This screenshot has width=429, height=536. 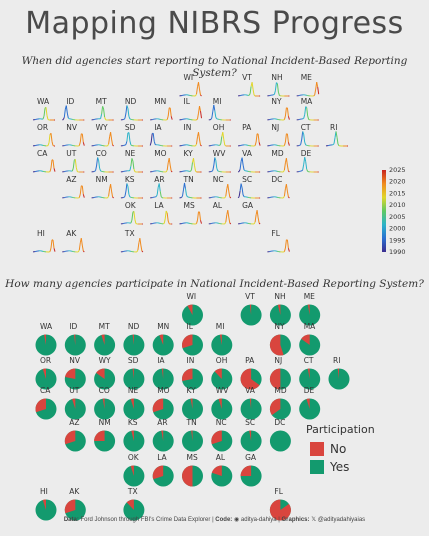 What do you see at coordinates (71, 233) in the screenshot?
I see `density-label-ak: AK` at bounding box center [71, 233].